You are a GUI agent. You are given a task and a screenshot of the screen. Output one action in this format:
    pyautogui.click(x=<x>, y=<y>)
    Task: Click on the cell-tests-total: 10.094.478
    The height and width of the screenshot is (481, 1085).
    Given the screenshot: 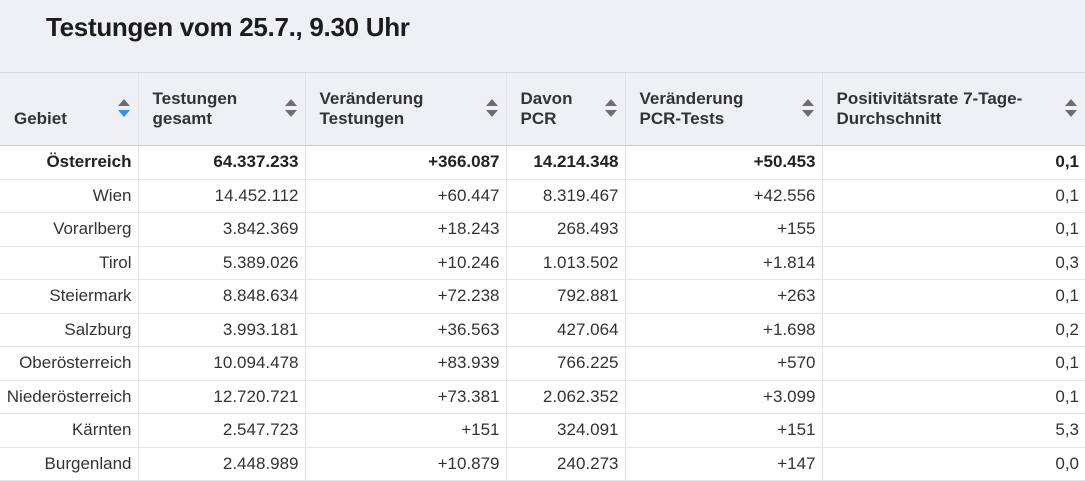 What is the action you would take?
    pyautogui.click(x=221, y=363)
    